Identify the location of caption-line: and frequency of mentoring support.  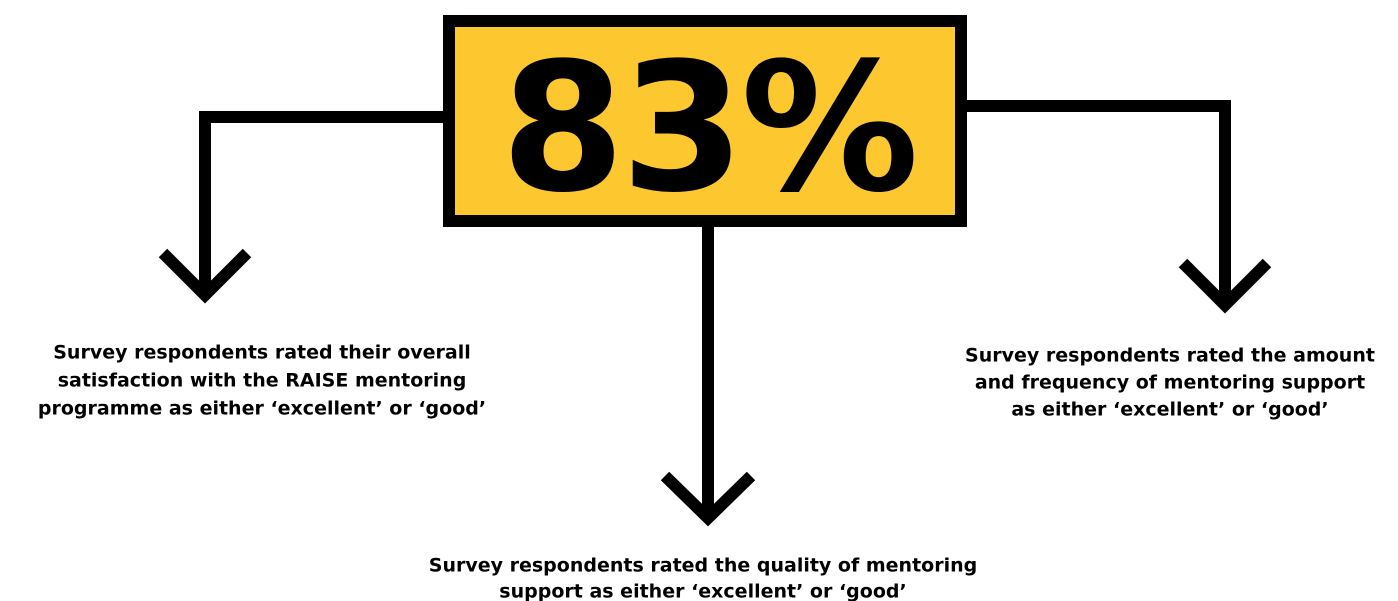
(1170, 383).